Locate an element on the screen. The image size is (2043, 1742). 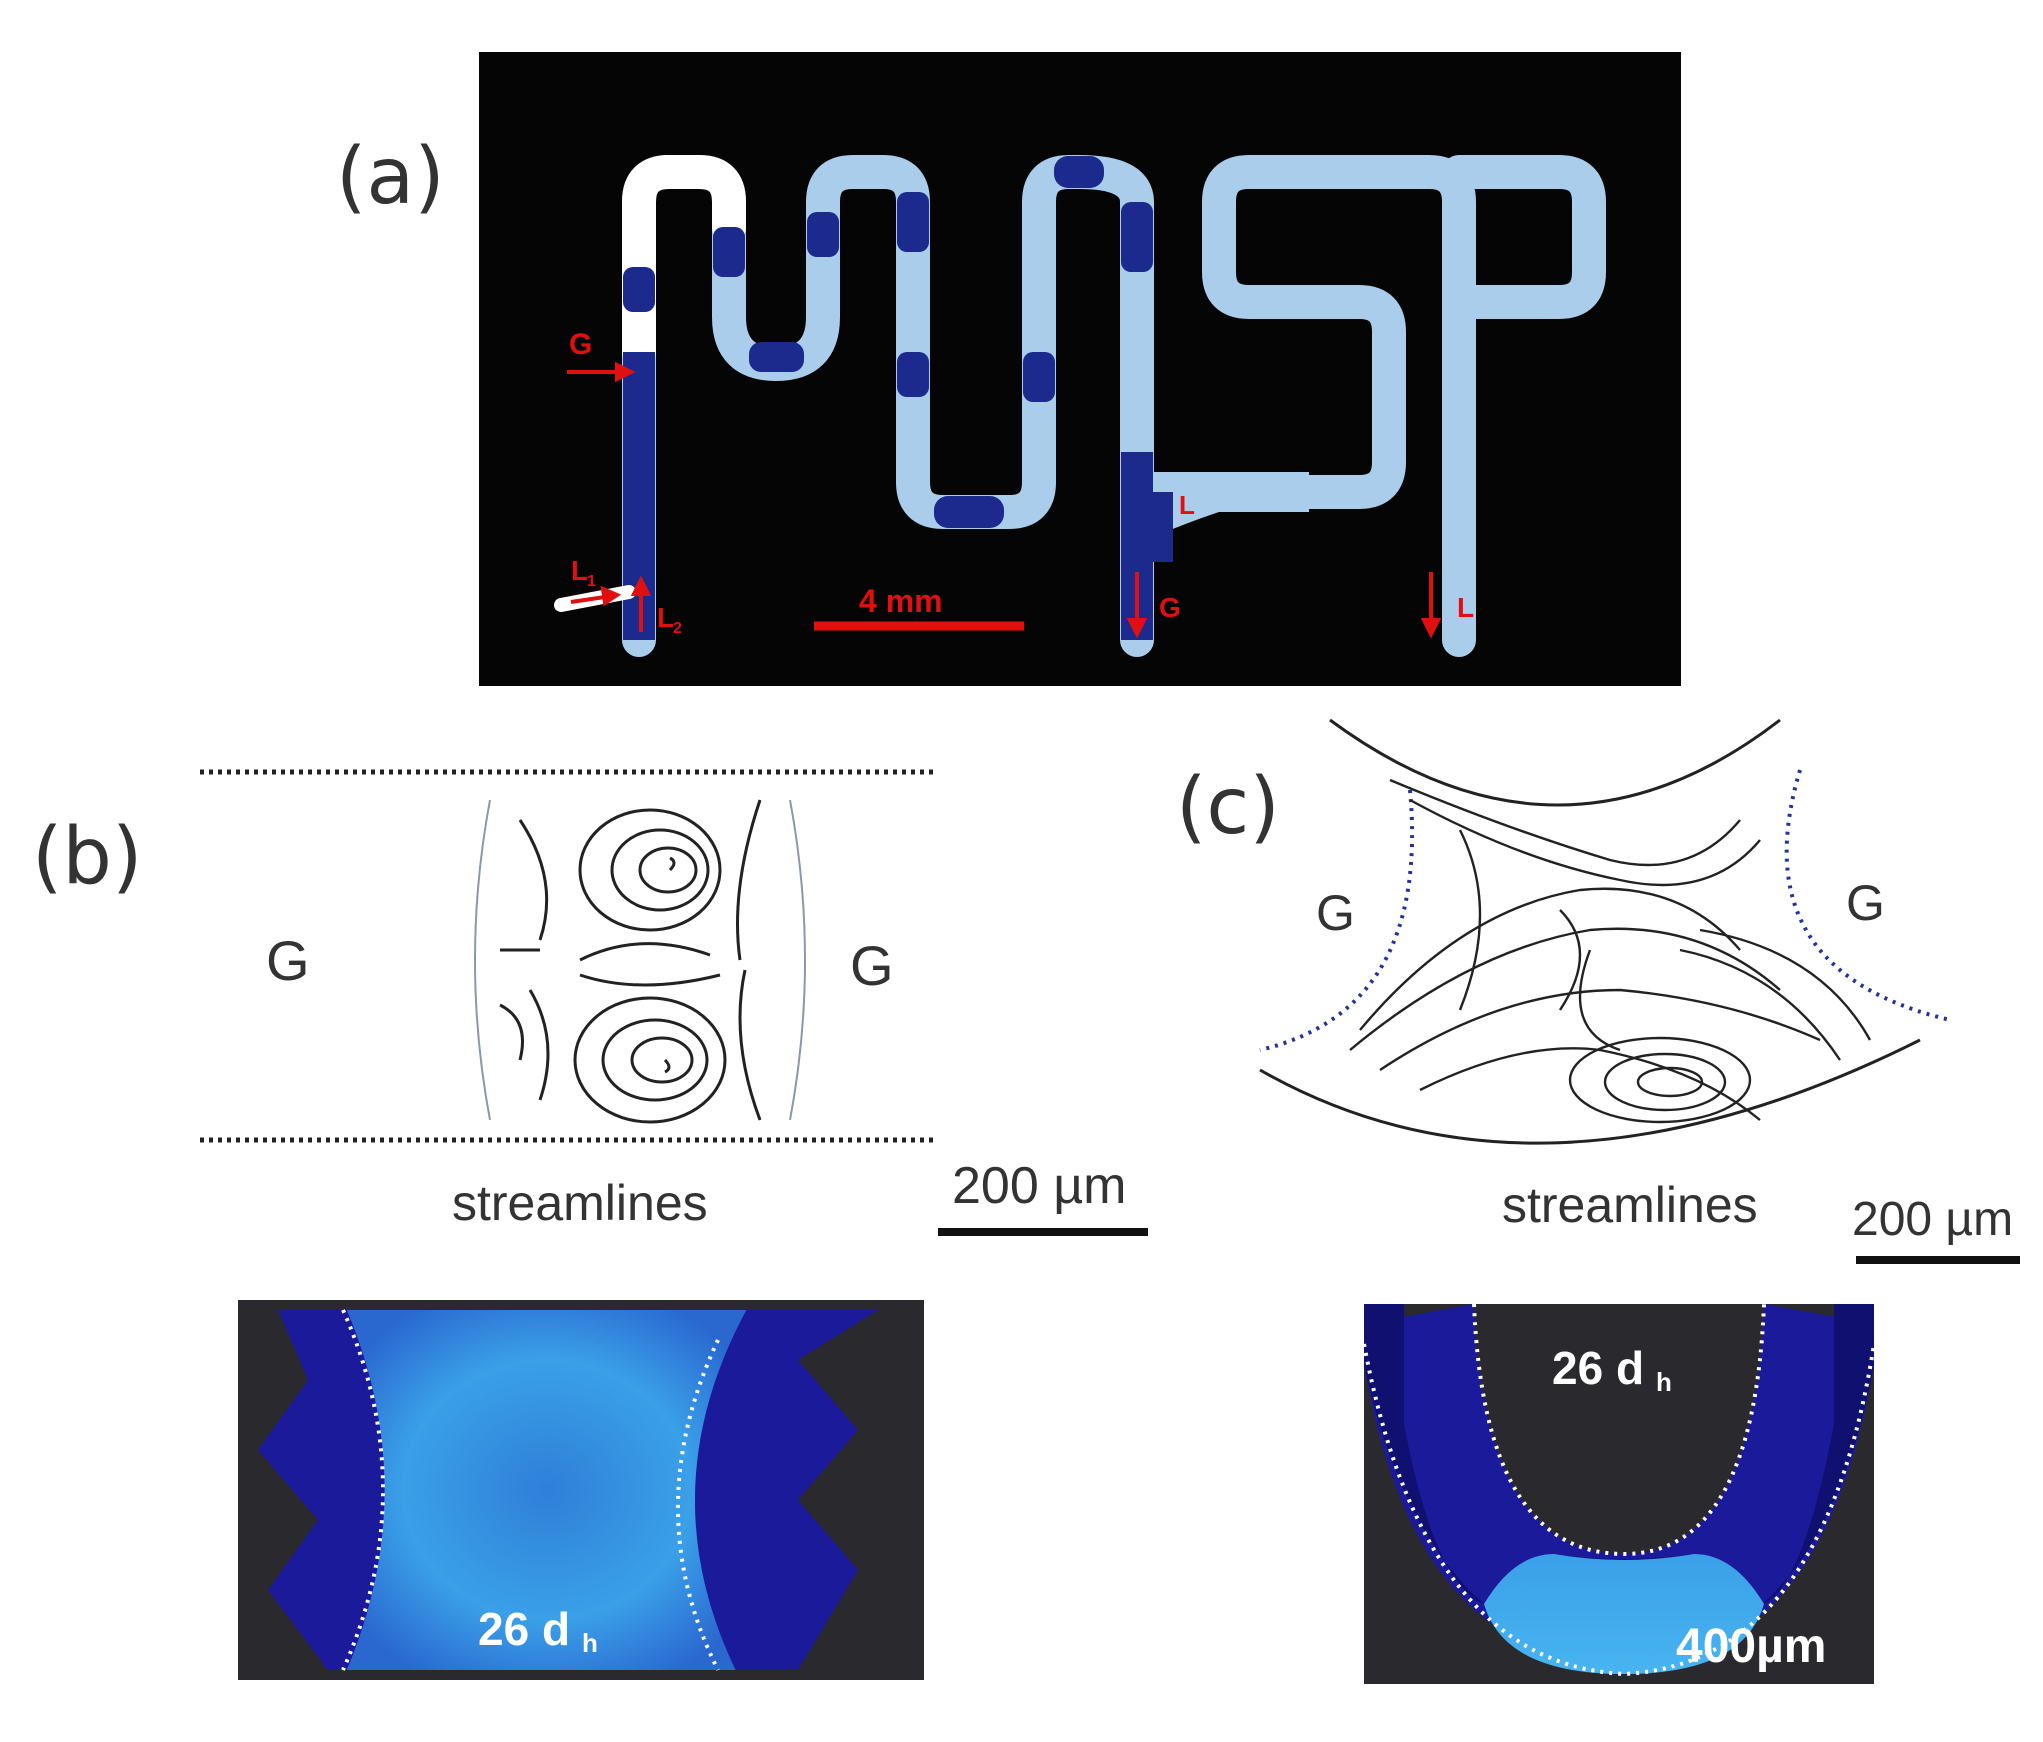
caption-c: streamlines is located at coordinates (1630, 1205).